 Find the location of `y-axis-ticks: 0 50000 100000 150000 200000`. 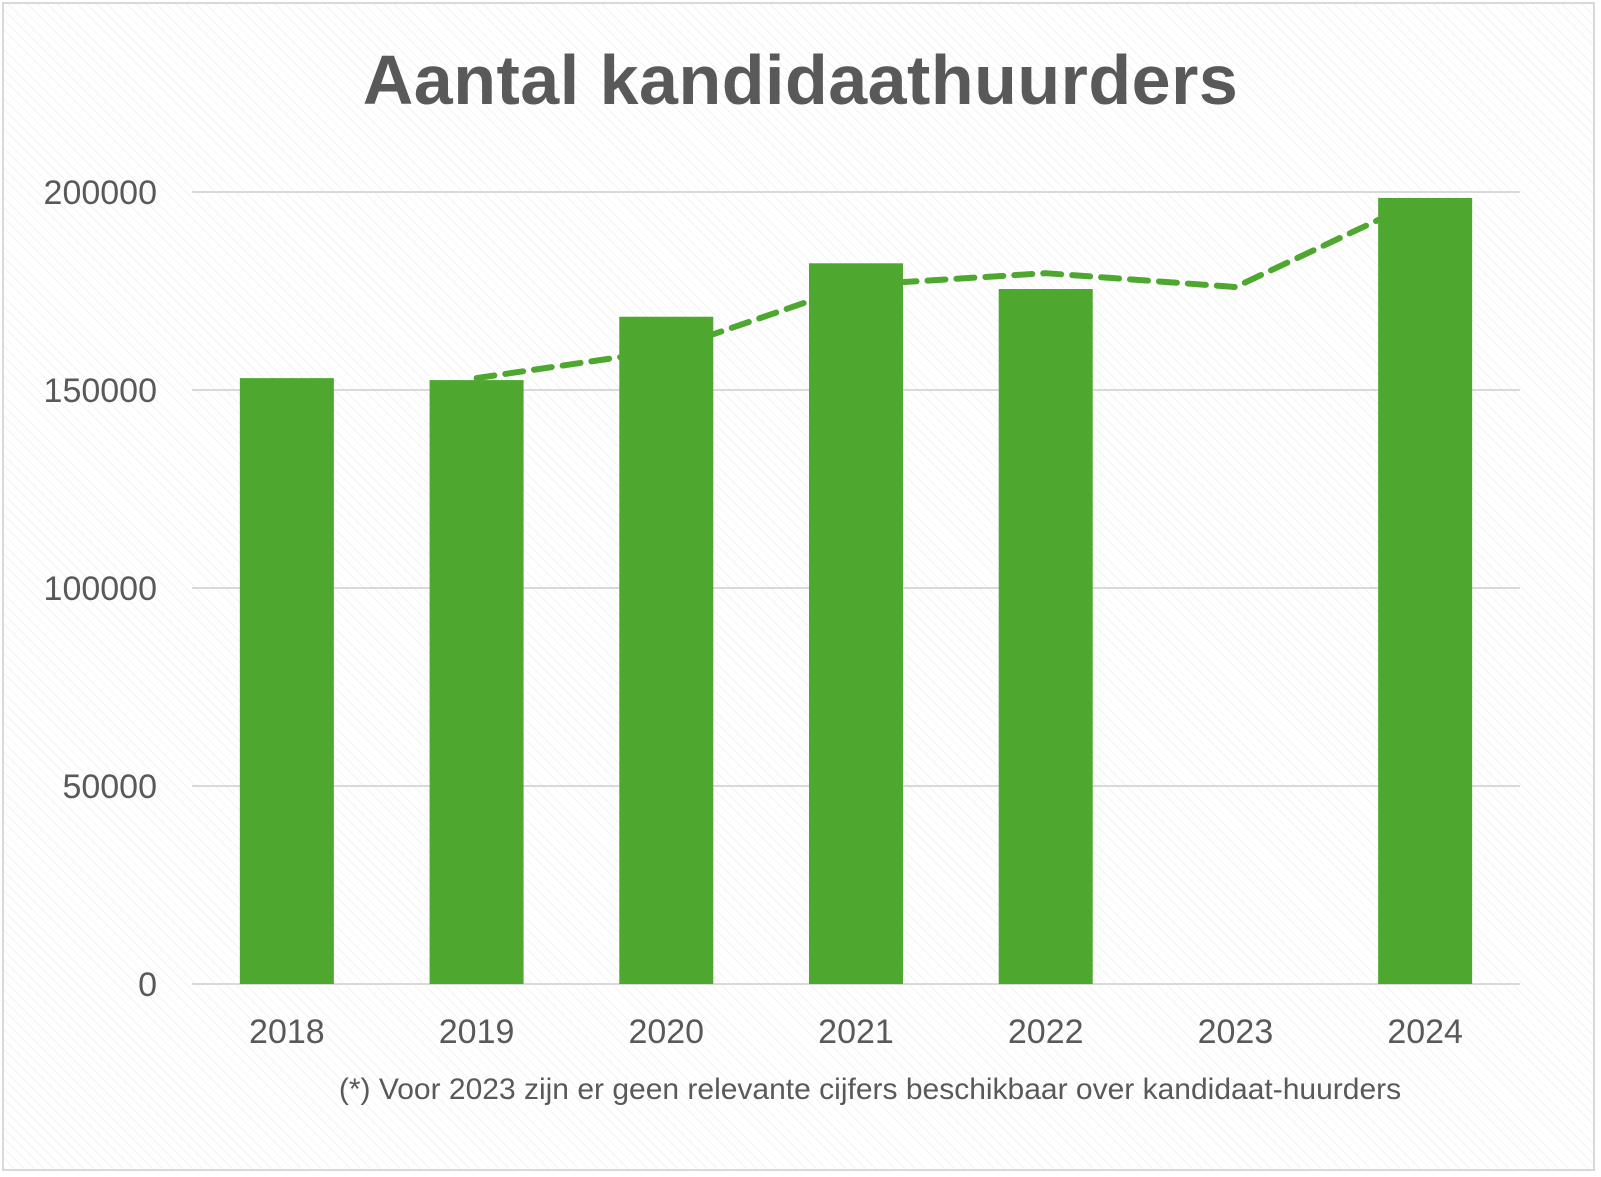

y-axis-ticks: 0 50000 100000 150000 200000 is located at coordinates (100, 589).